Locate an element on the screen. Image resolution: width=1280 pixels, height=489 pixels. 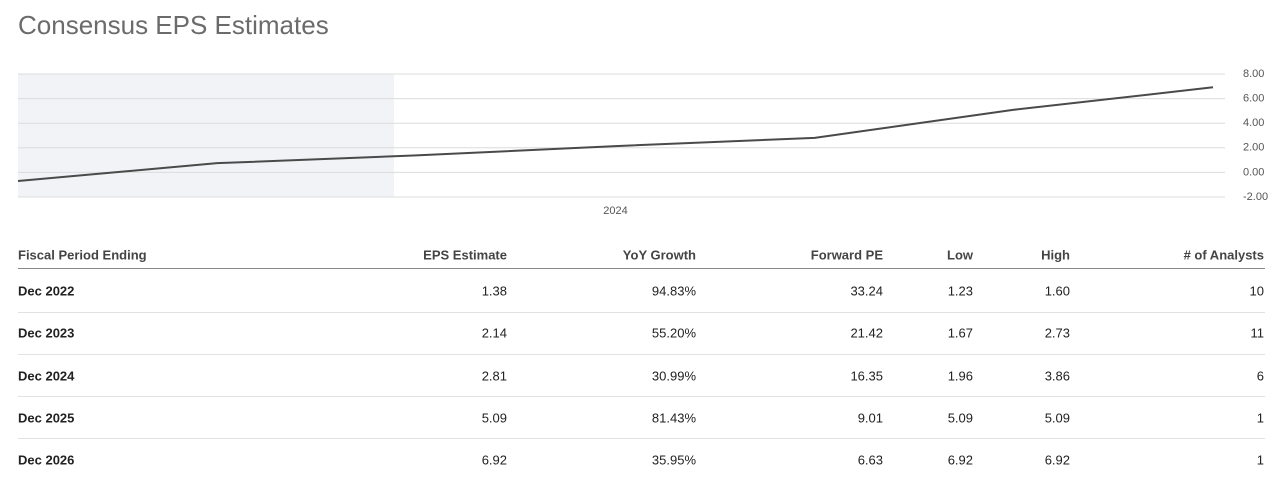
table-cell: 3.86 is located at coordinates (1057, 376).